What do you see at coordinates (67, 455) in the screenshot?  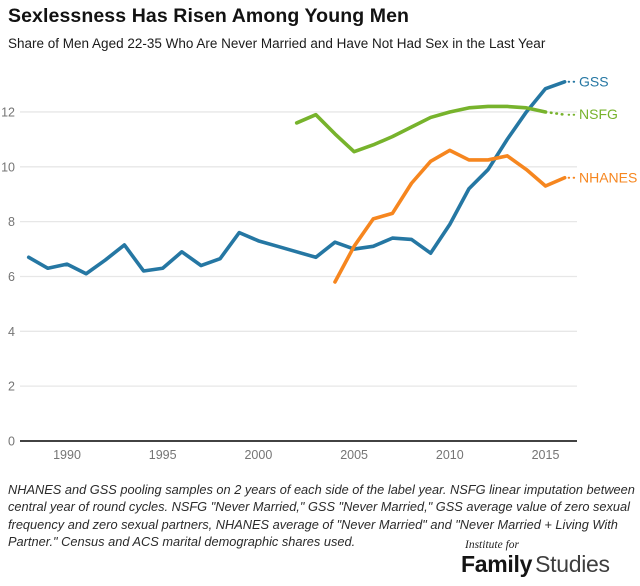 I see `x-tick-label: 1990` at bounding box center [67, 455].